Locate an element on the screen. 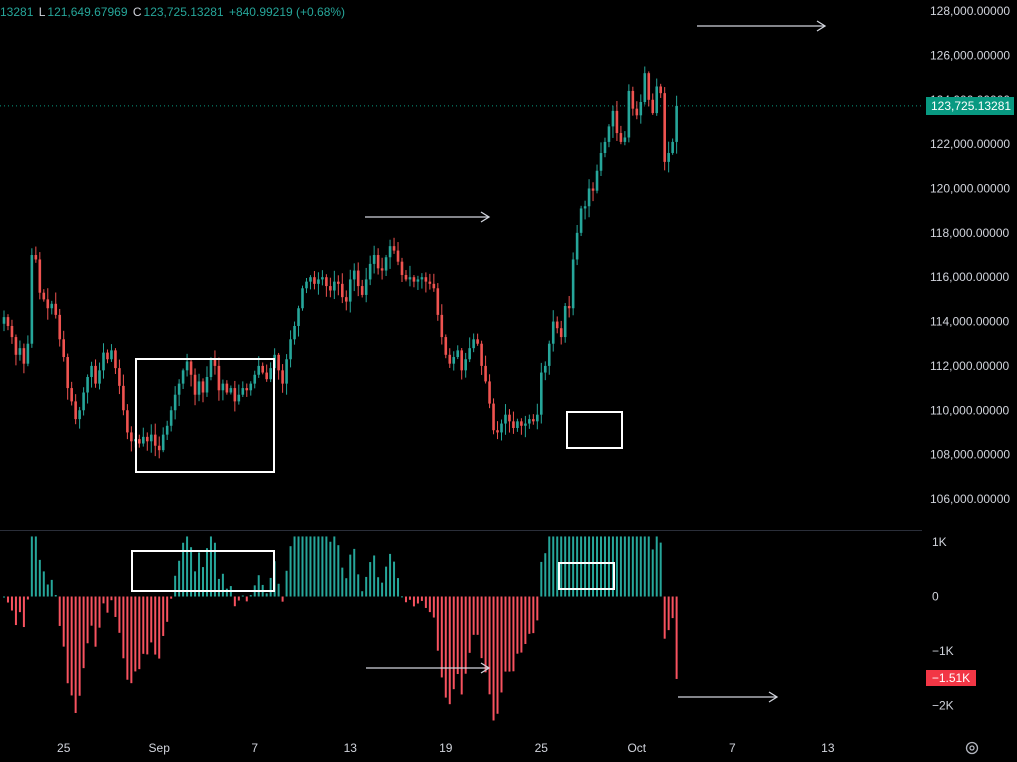 This screenshot has height=762, width=1017. price-axis-label: 114,000.00000 is located at coordinates (970, 322).